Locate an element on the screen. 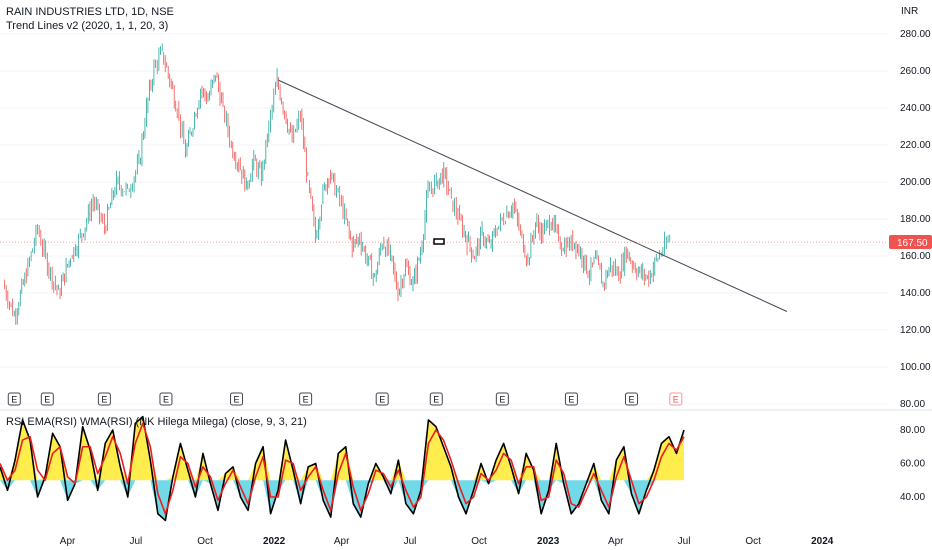 The width and height of the screenshot is (932, 550). currency-label: INR is located at coordinates (909, 11).